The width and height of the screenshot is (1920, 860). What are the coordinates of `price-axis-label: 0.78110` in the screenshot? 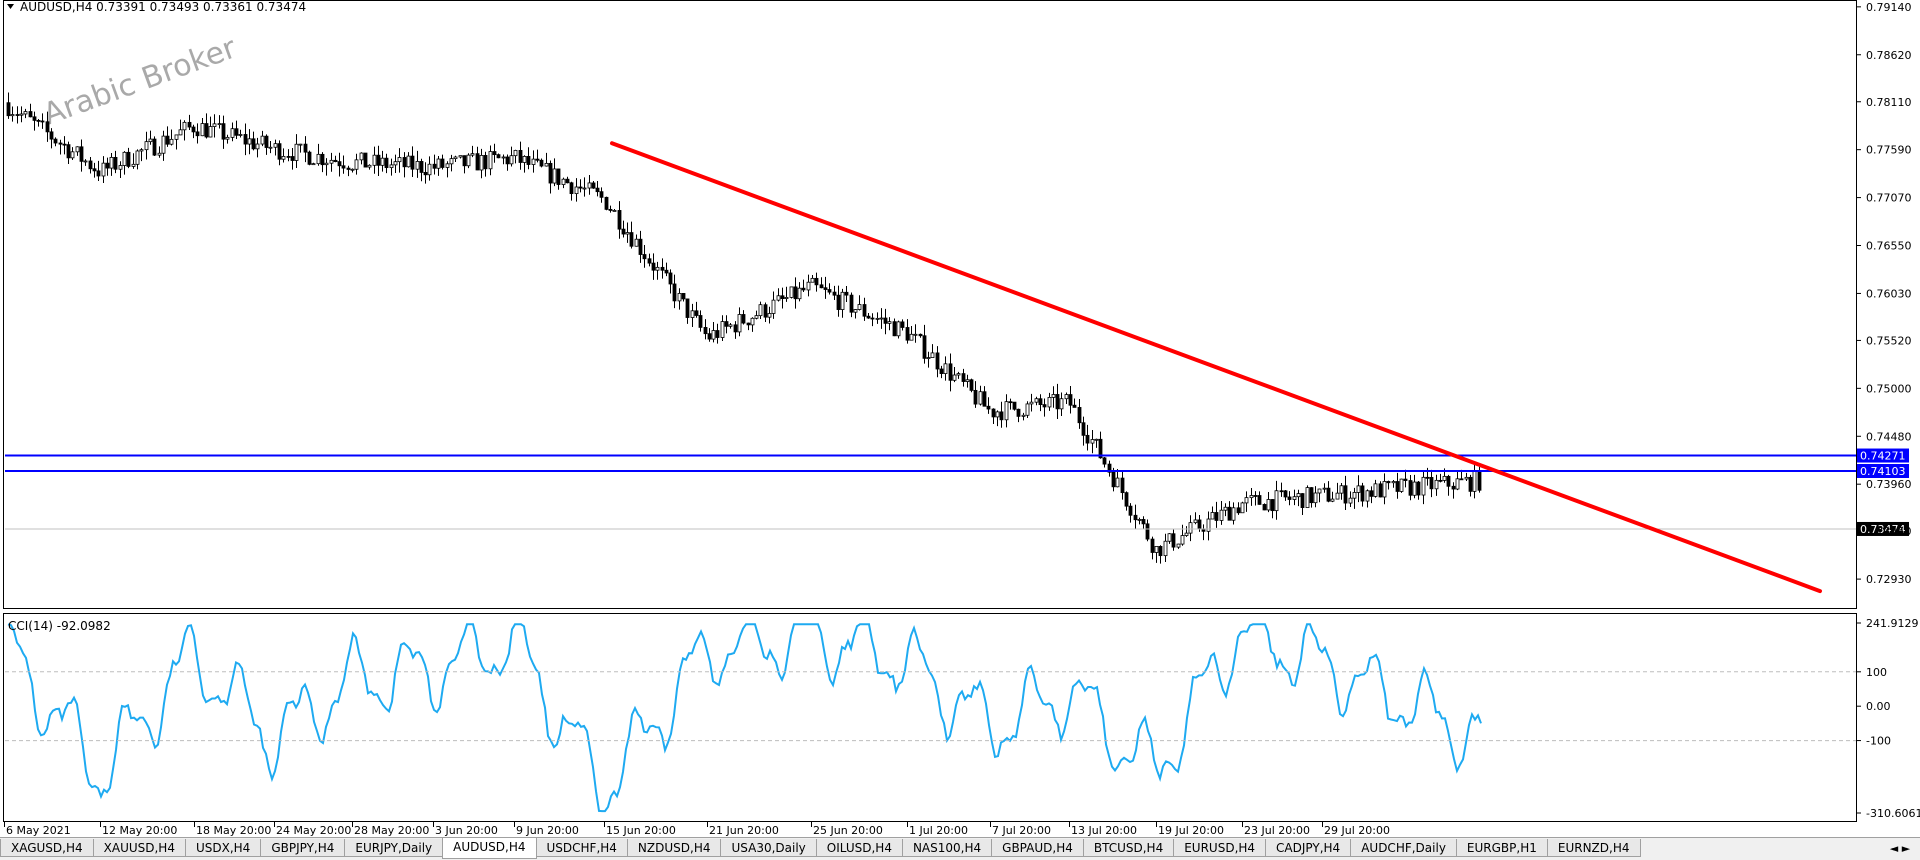 It's located at (1889, 102).